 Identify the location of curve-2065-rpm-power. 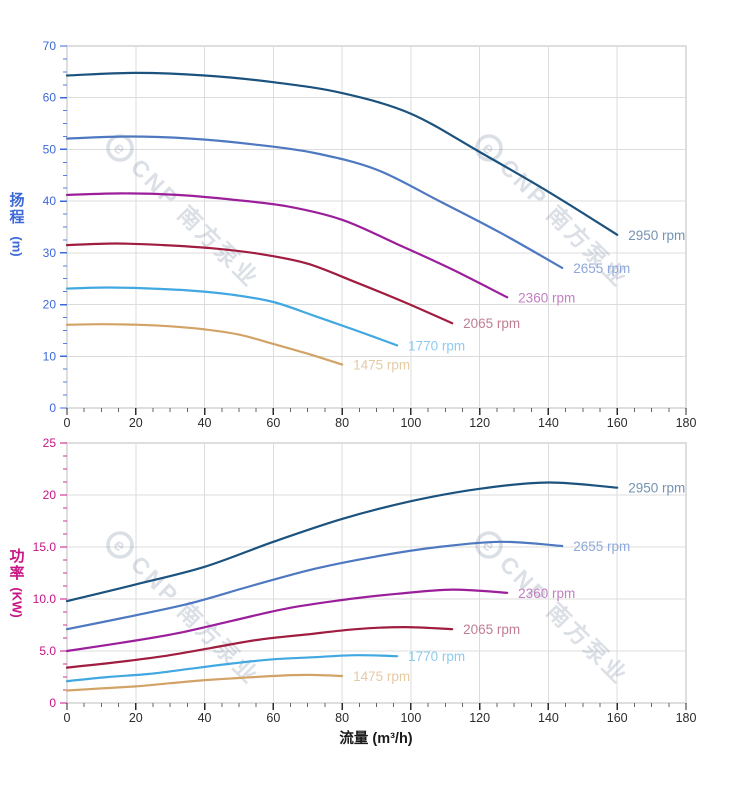
(259, 647).